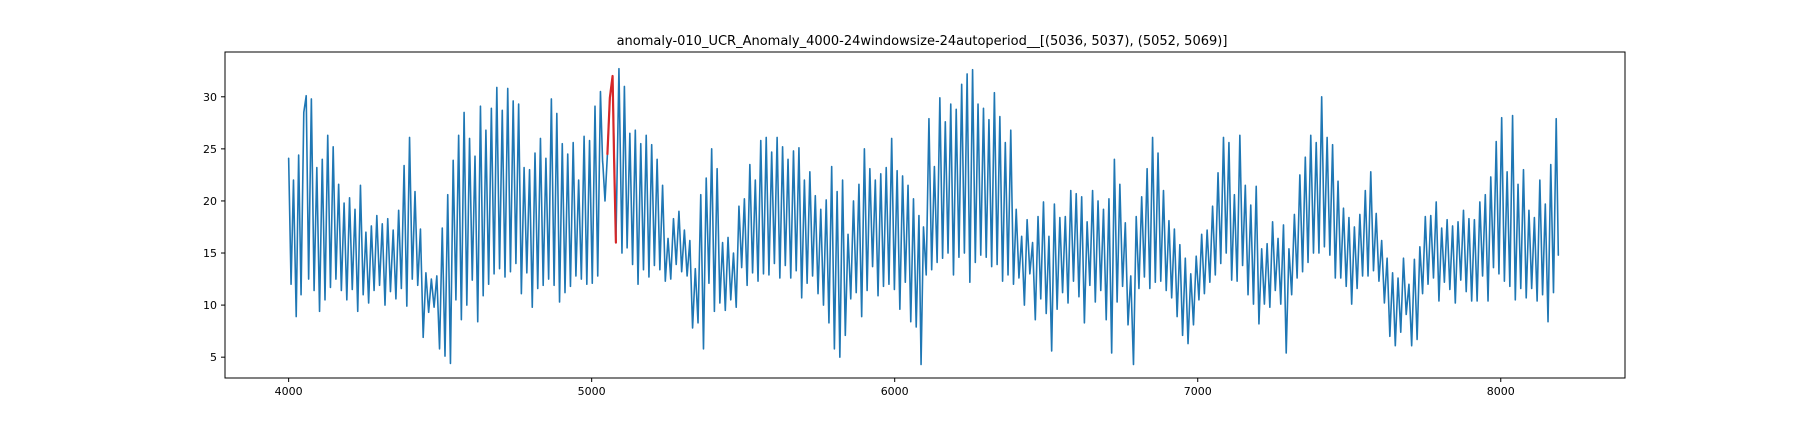 This screenshot has height=432, width=1800. I want to click on series-line-anomaly, so click(612, 159).